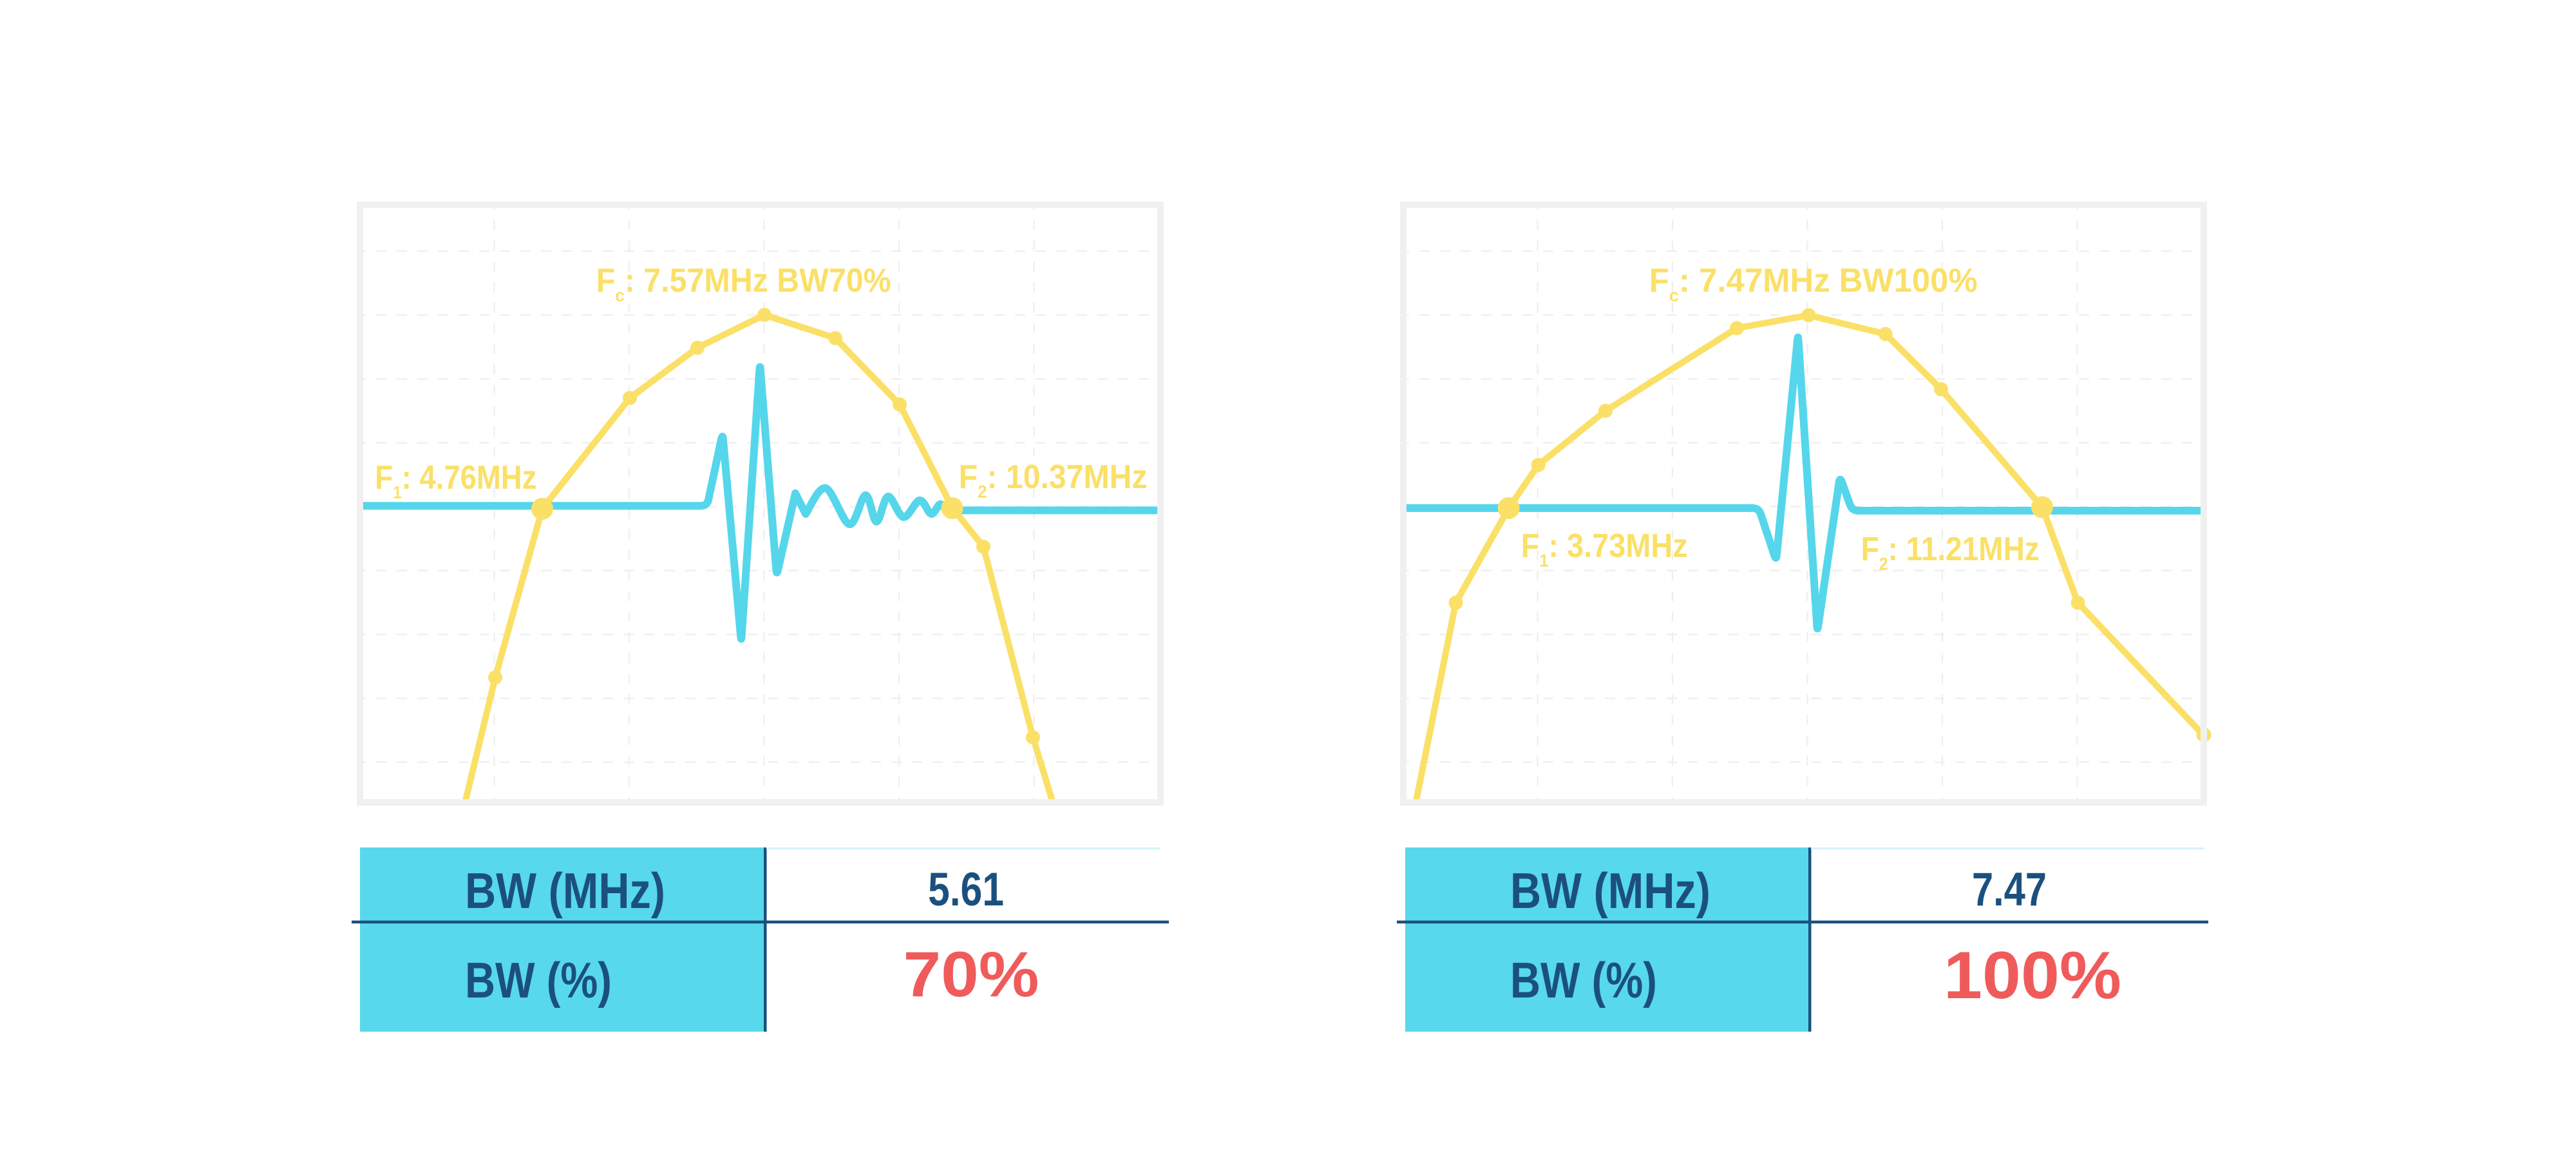 This screenshot has height=1154, width=2576. Describe the element at coordinates (2033, 975) in the screenshot. I see `svg-text: 100%` at that location.